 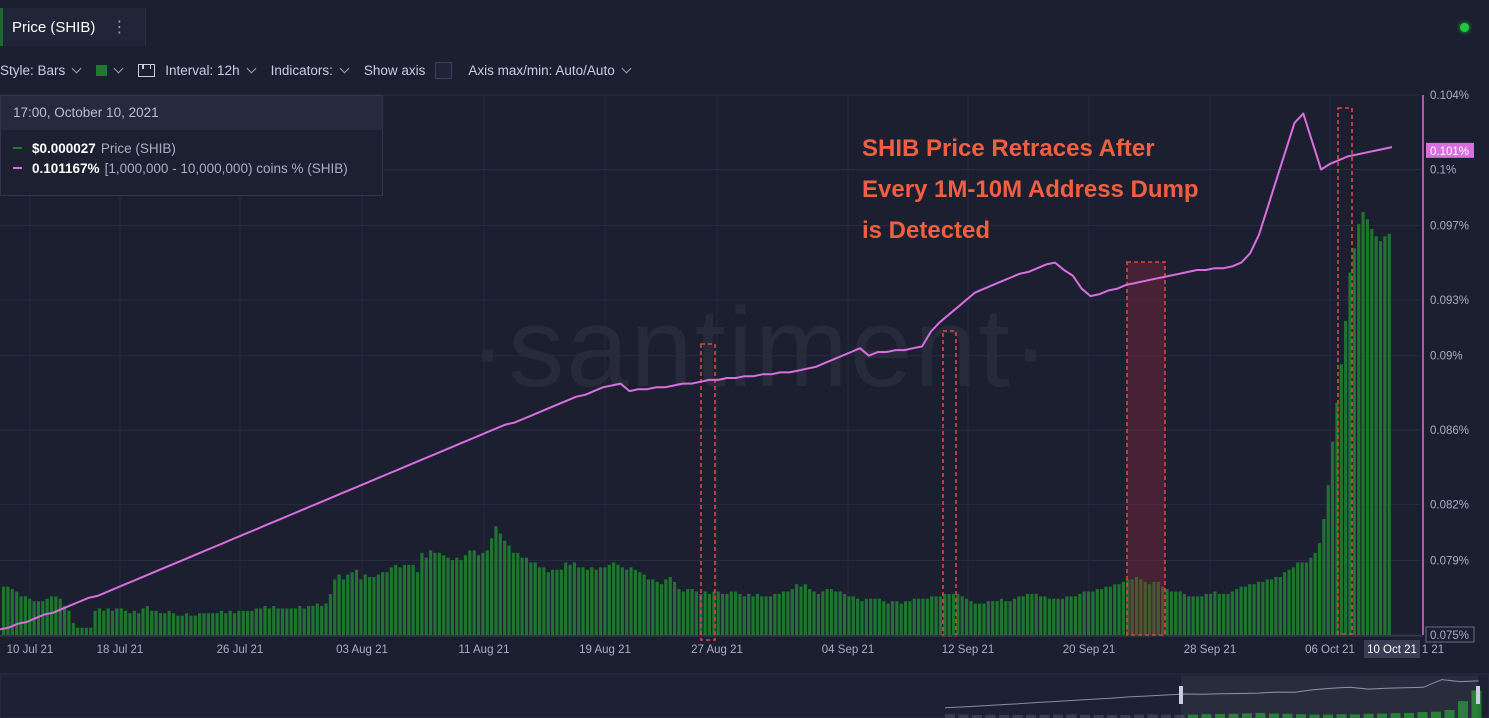 What do you see at coordinates (102, 70) in the screenshot?
I see `color-swatch` at bounding box center [102, 70].